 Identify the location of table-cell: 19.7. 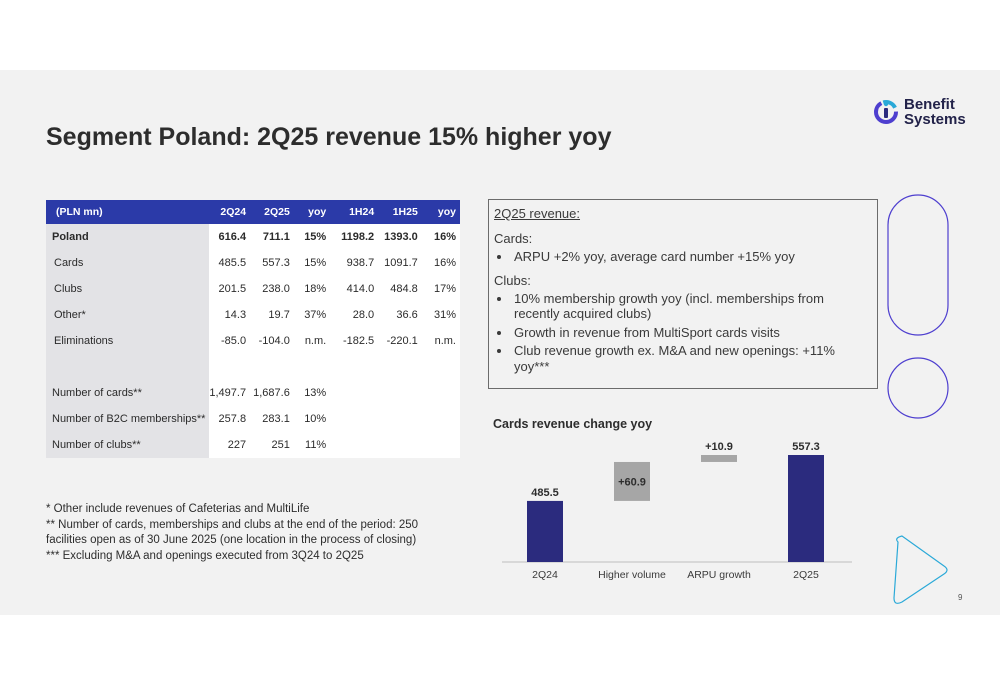
(272, 315).